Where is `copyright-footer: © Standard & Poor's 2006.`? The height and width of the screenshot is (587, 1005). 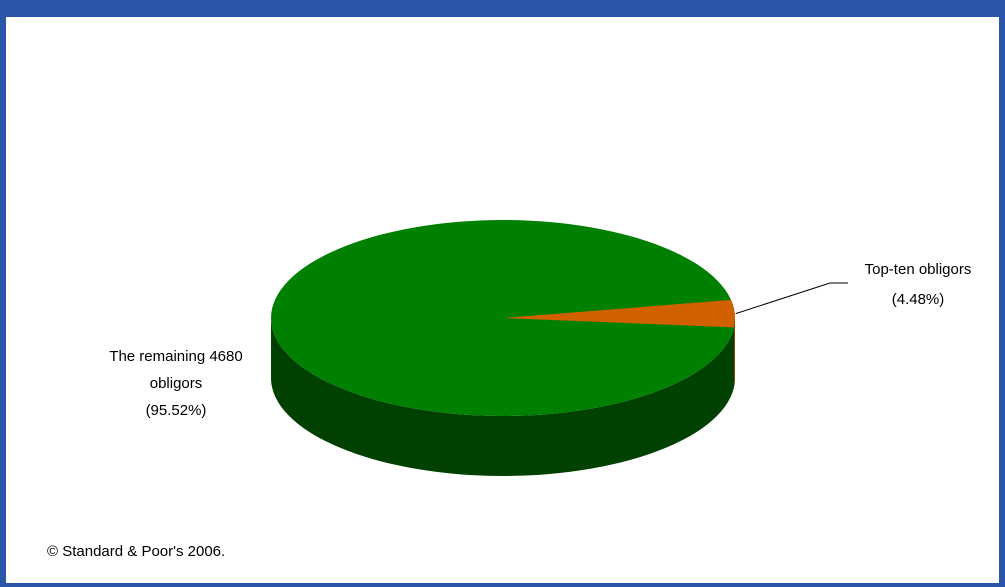
copyright-footer: © Standard & Poor's 2006. is located at coordinates (136, 551).